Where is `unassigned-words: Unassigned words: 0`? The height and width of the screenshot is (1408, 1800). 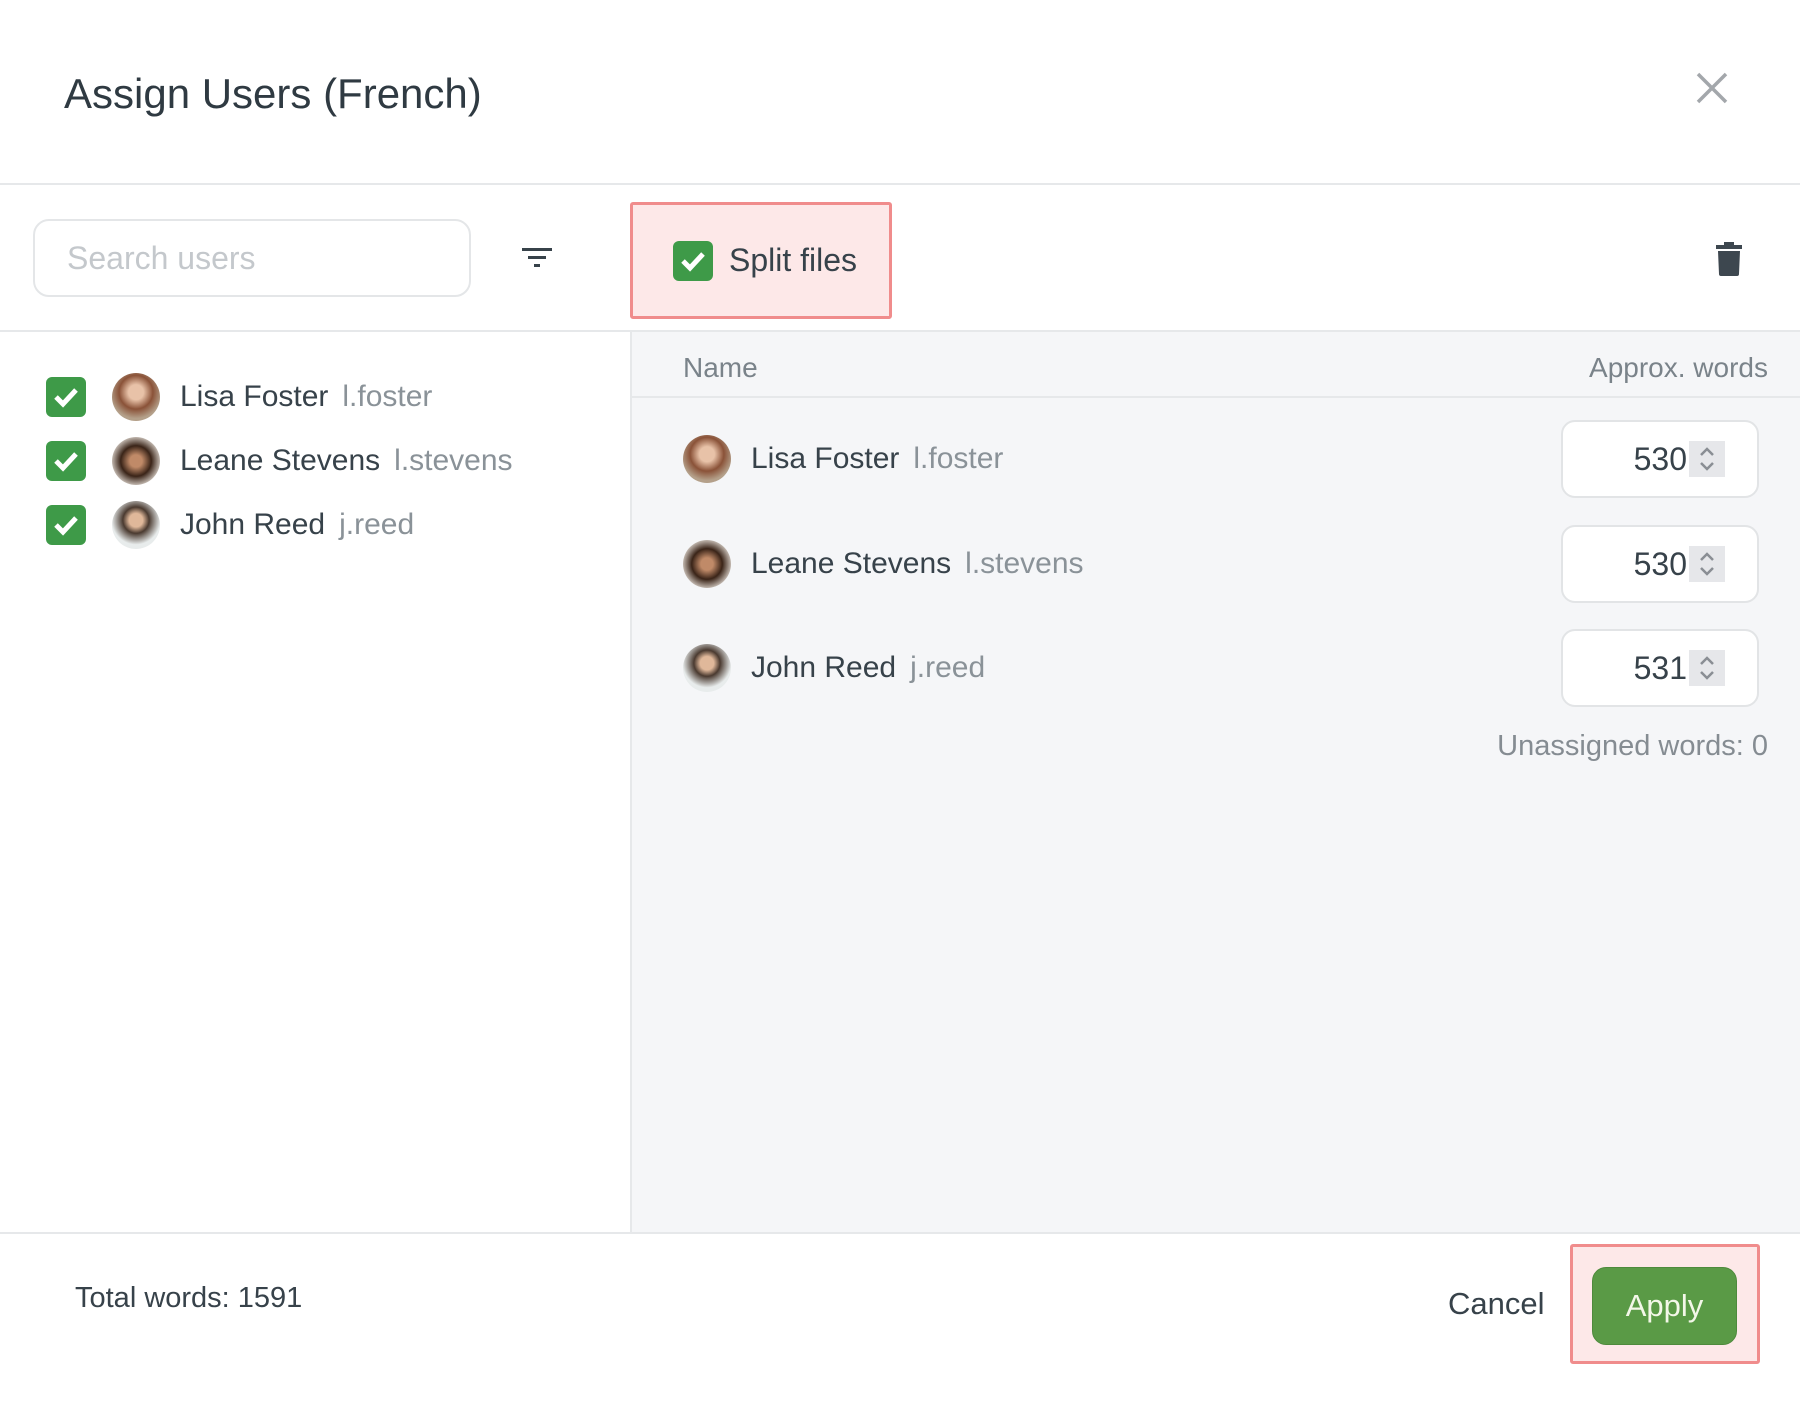
unassigned-words: Unassigned words: 0 is located at coordinates (1632, 746).